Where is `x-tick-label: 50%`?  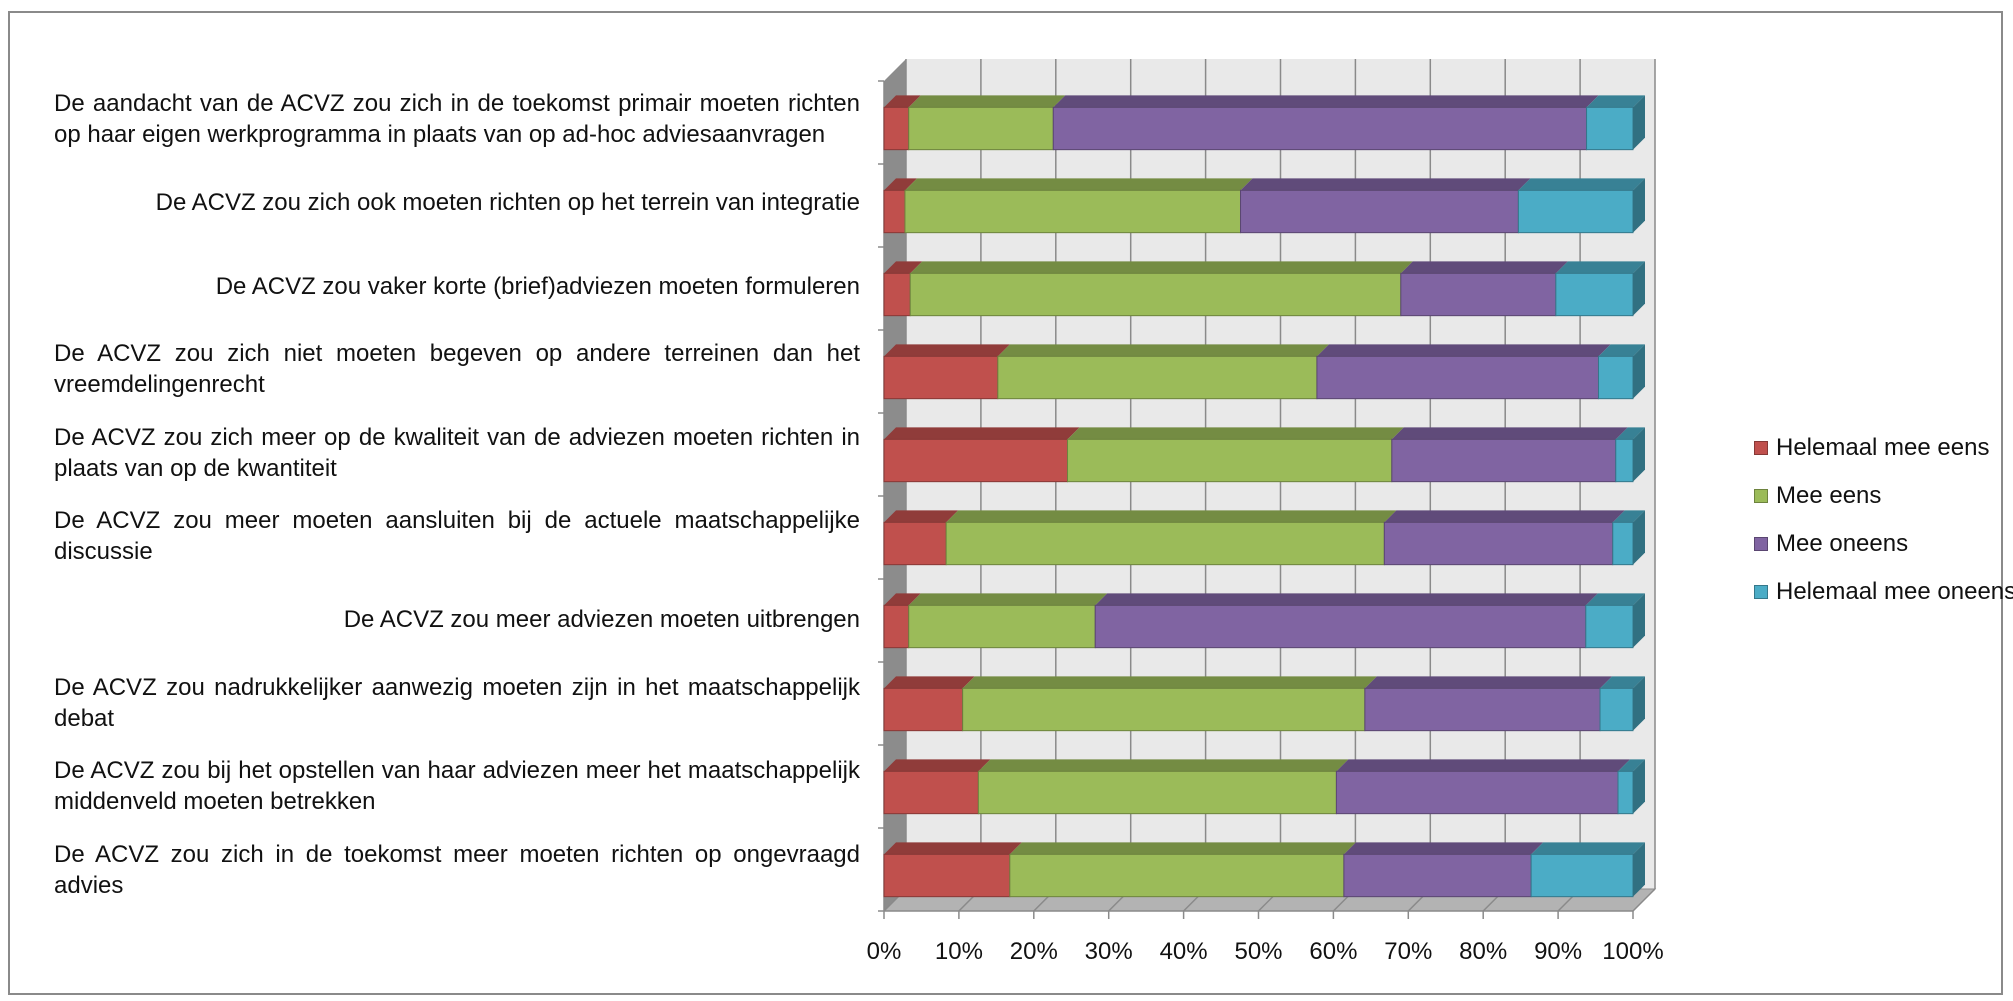
x-tick-label: 50% is located at coordinates (1258, 951).